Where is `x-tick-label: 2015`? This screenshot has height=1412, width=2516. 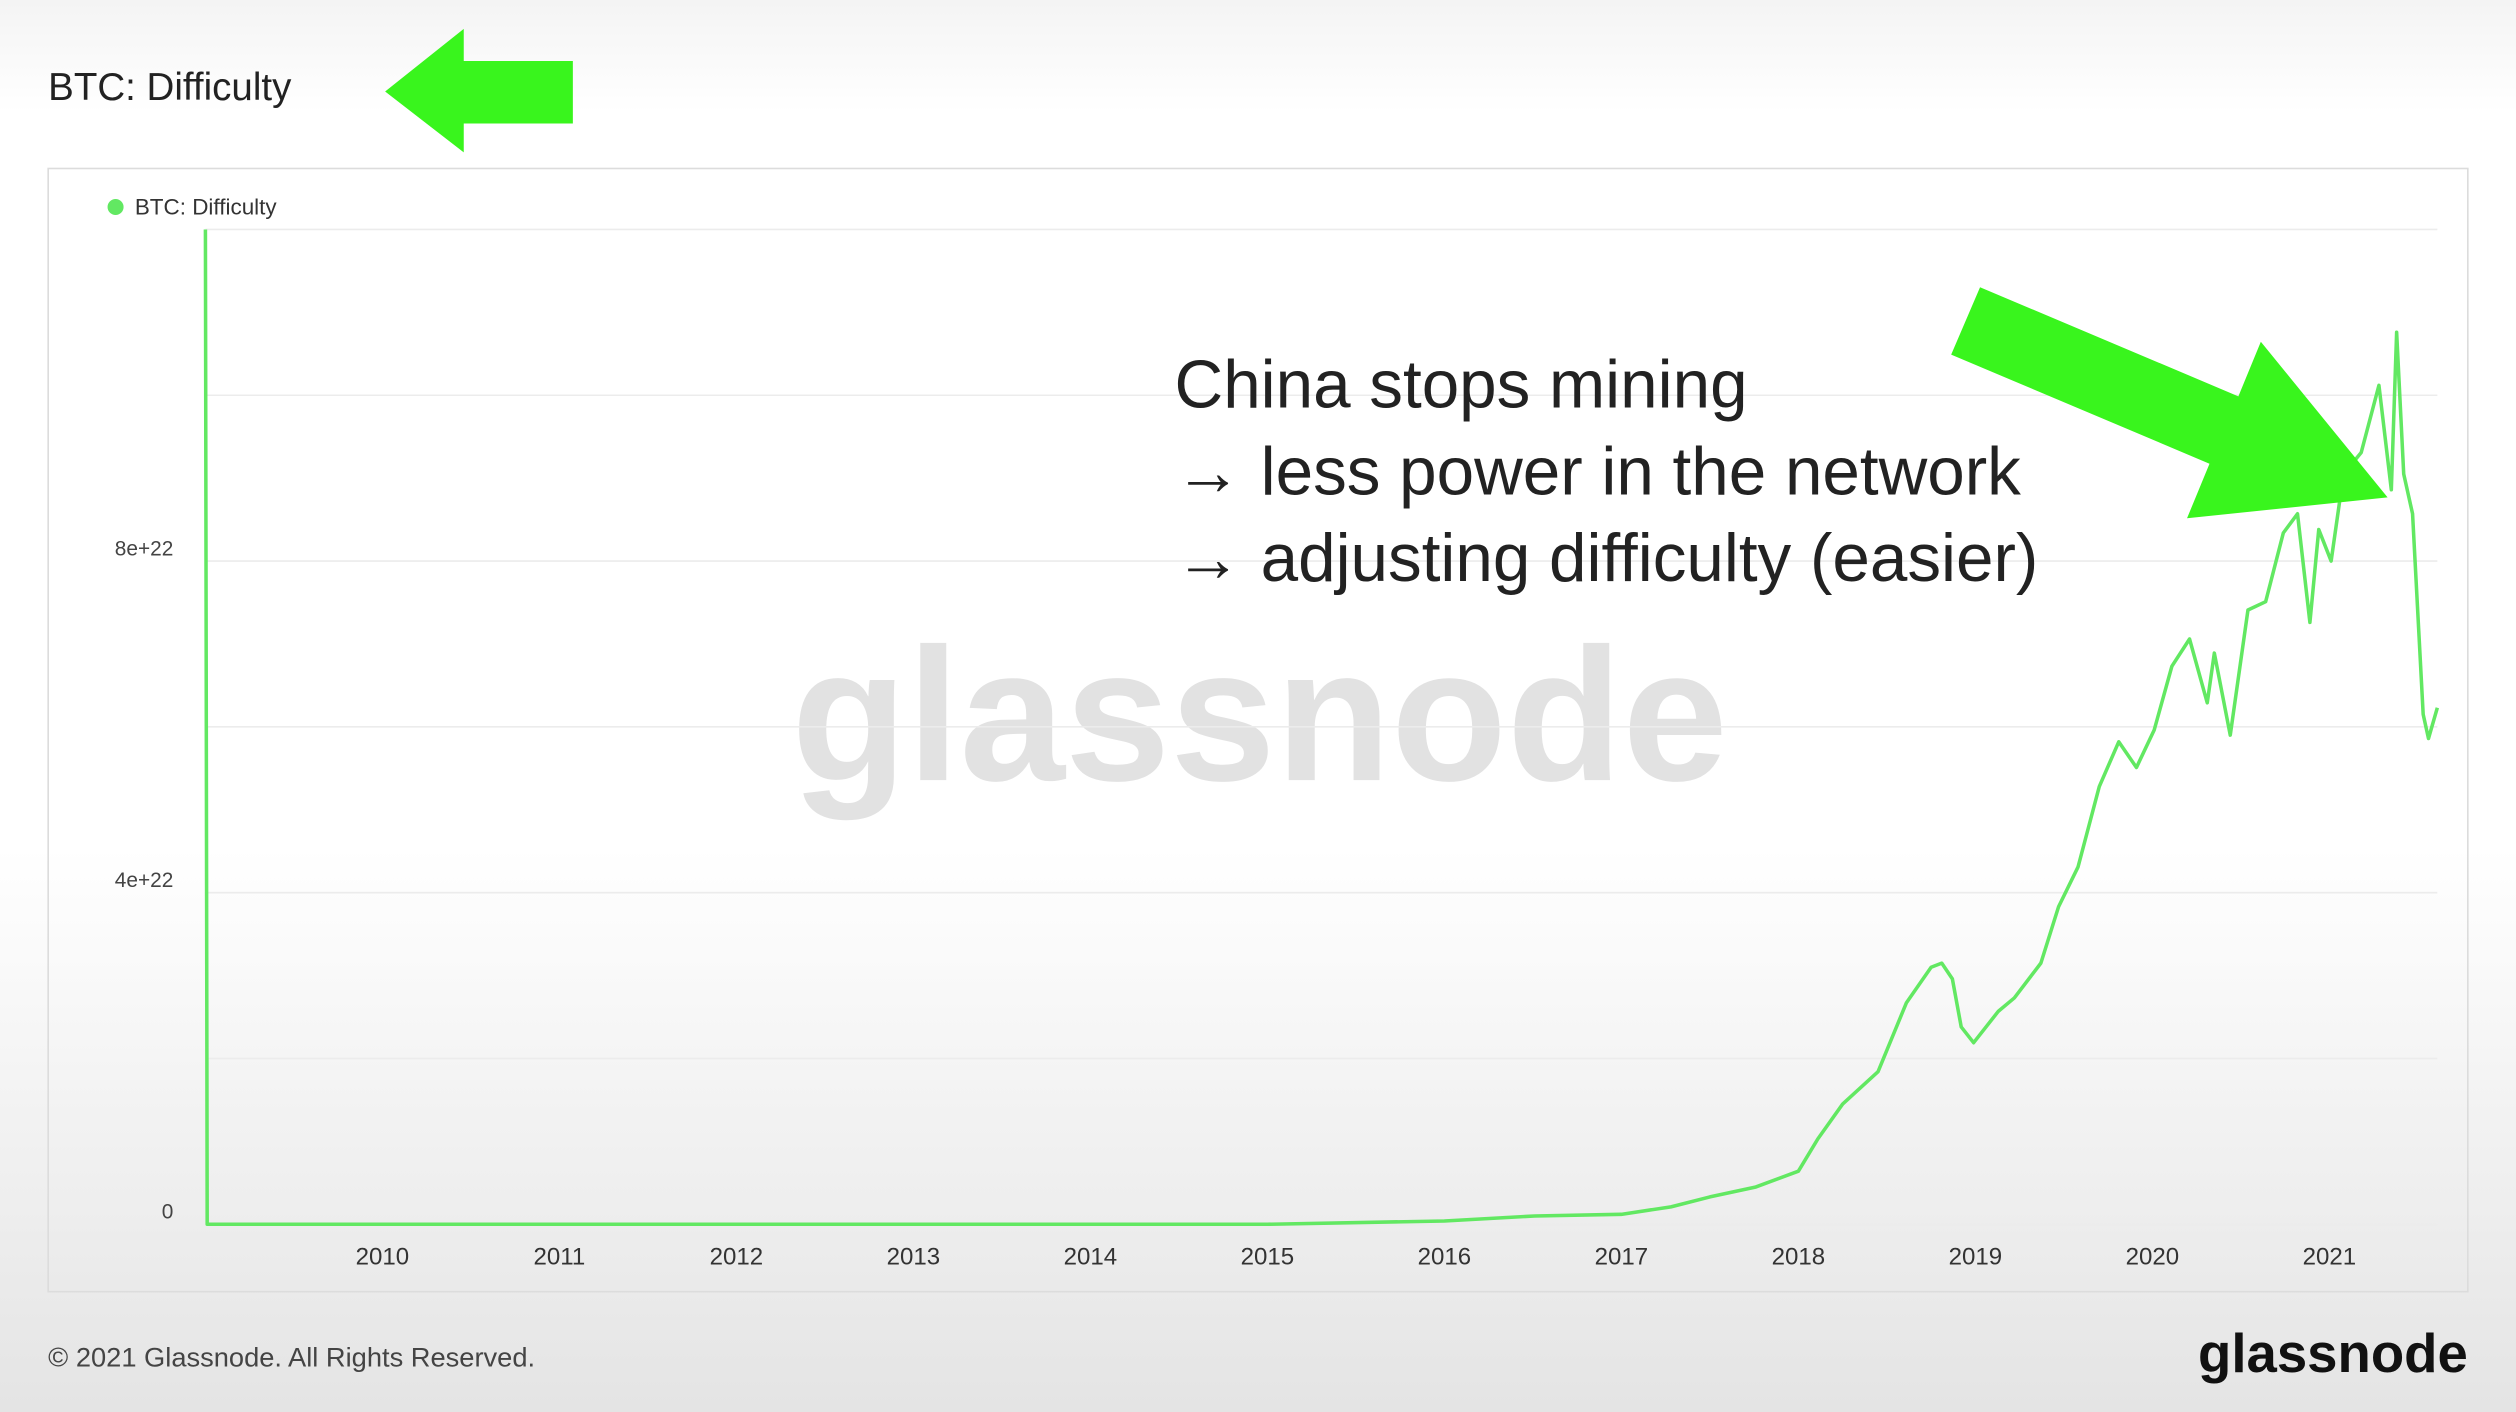 x-tick-label: 2015 is located at coordinates (1268, 1256).